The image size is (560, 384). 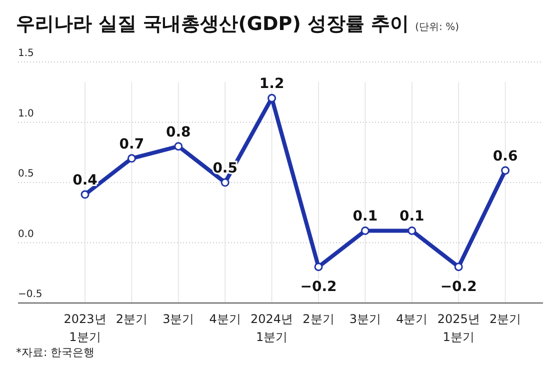 What do you see at coordinates (26, 174) in the screenshot?
I see `y-tick-label: 0.5` at bounding box center [26, 174].